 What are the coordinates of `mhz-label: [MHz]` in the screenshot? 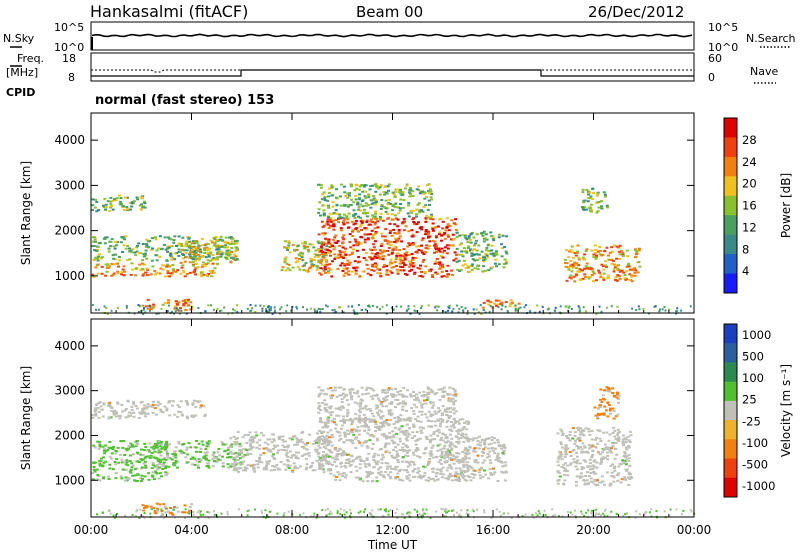 It's located at (22, 72).